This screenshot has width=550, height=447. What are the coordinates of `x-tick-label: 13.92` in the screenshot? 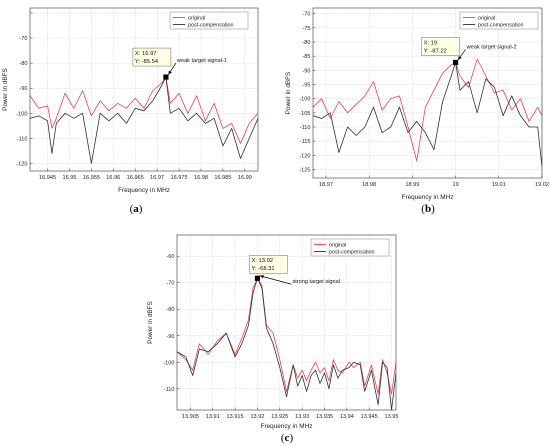 It's located at (257, 417).